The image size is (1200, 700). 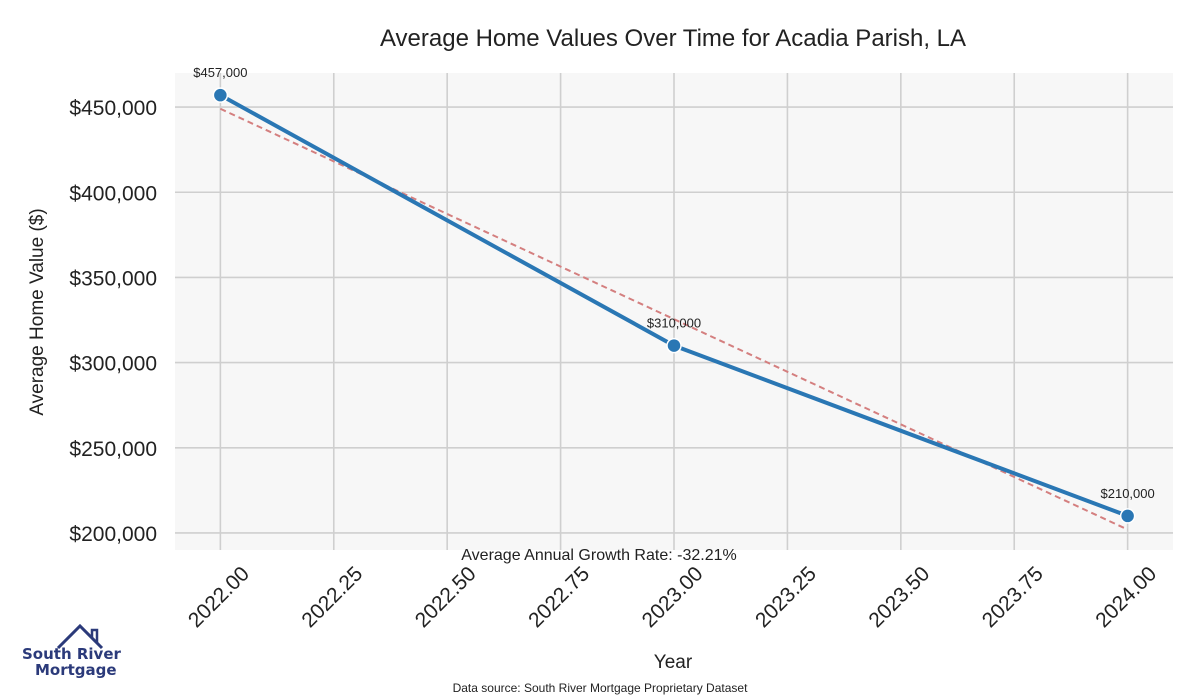 What do you see at coordinates (113, 278) in the screenshot?
I see `y-tick-label: $350,000` at bounding box center [113, 278].